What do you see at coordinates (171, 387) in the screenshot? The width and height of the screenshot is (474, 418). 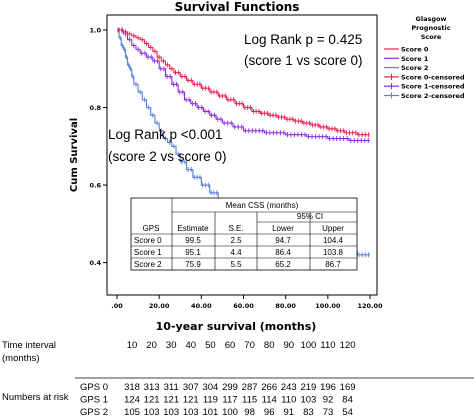 I see `risk-table-value: 311` at bounding box center [171, 387].